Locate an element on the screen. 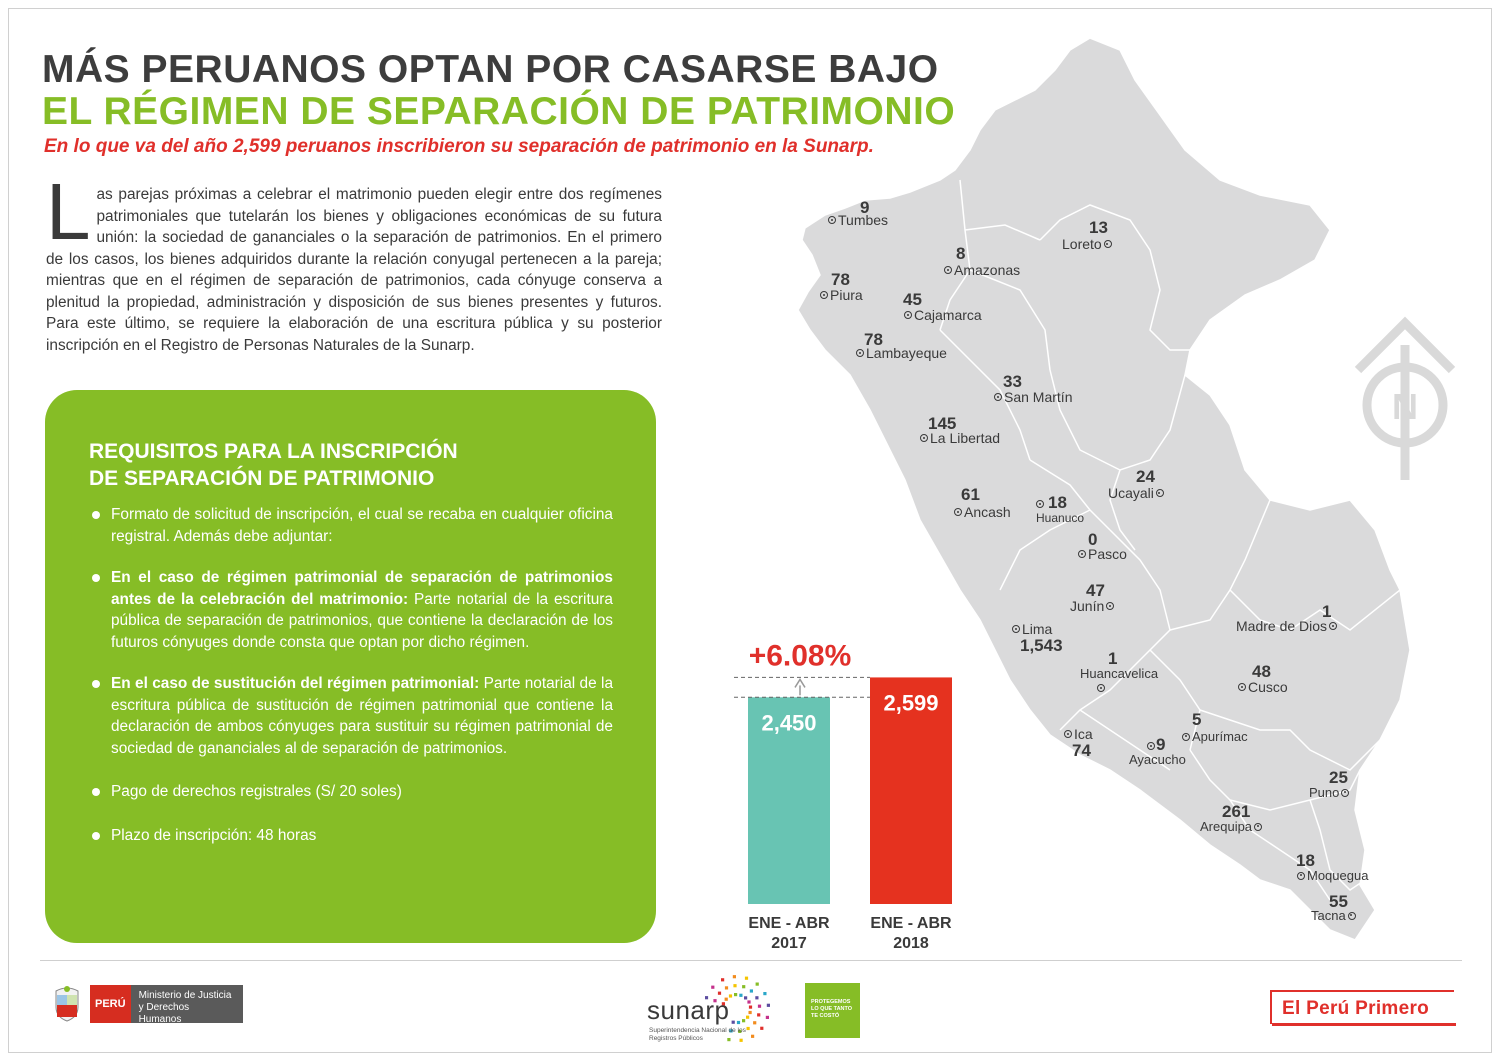 Image resolution: width=1500 pixels, height=1061 pixels. requirement-text: Plazo de inscripción: 48 horas is located at coordinates (214, 835).